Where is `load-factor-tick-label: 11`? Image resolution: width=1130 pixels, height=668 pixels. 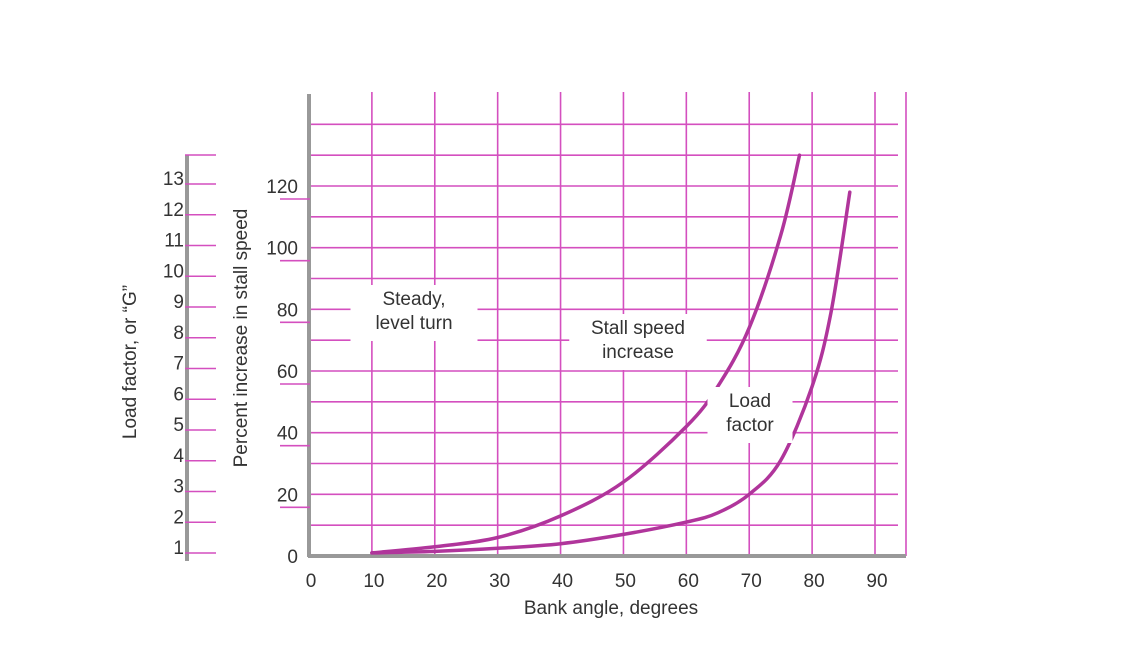 load-factor-tick-label: 11 is located at coordinates (174, 241).